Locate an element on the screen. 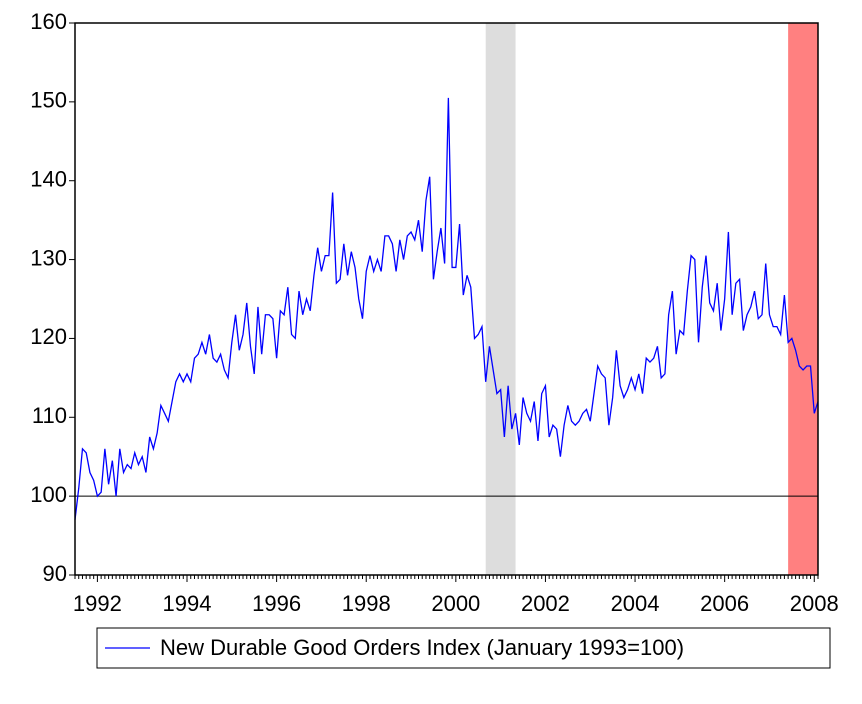  legend-box is located at coordinates (463, 648).